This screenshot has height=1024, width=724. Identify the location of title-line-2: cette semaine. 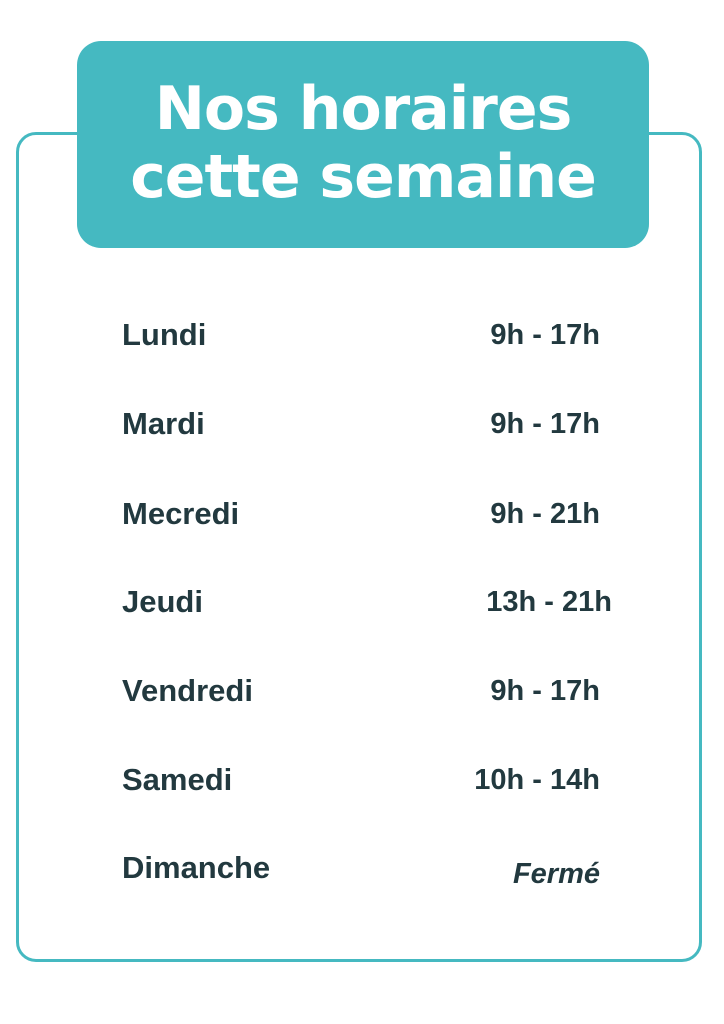
(363, 176).